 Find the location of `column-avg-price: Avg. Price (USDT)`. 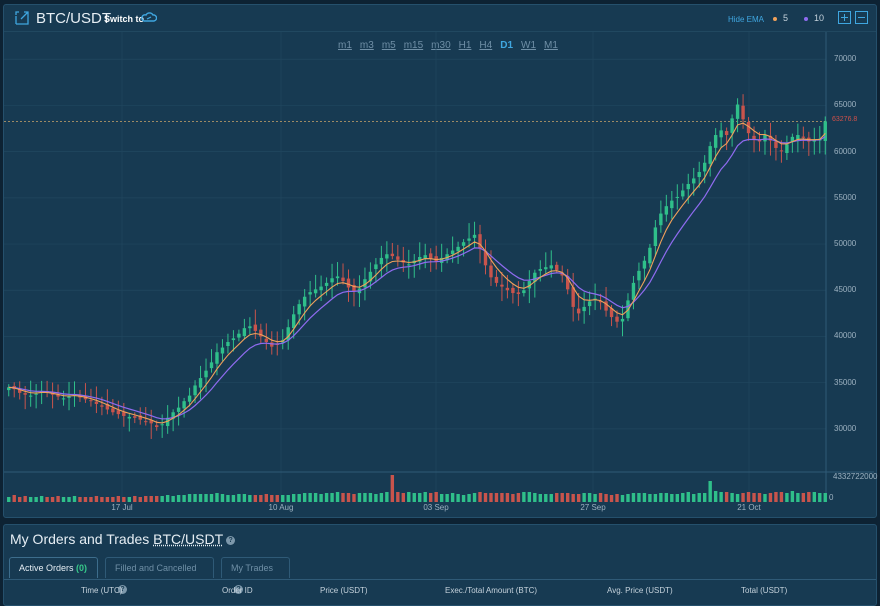

column-avg-price: Avg. Price (USDT) is located at coordinates (640, 590).